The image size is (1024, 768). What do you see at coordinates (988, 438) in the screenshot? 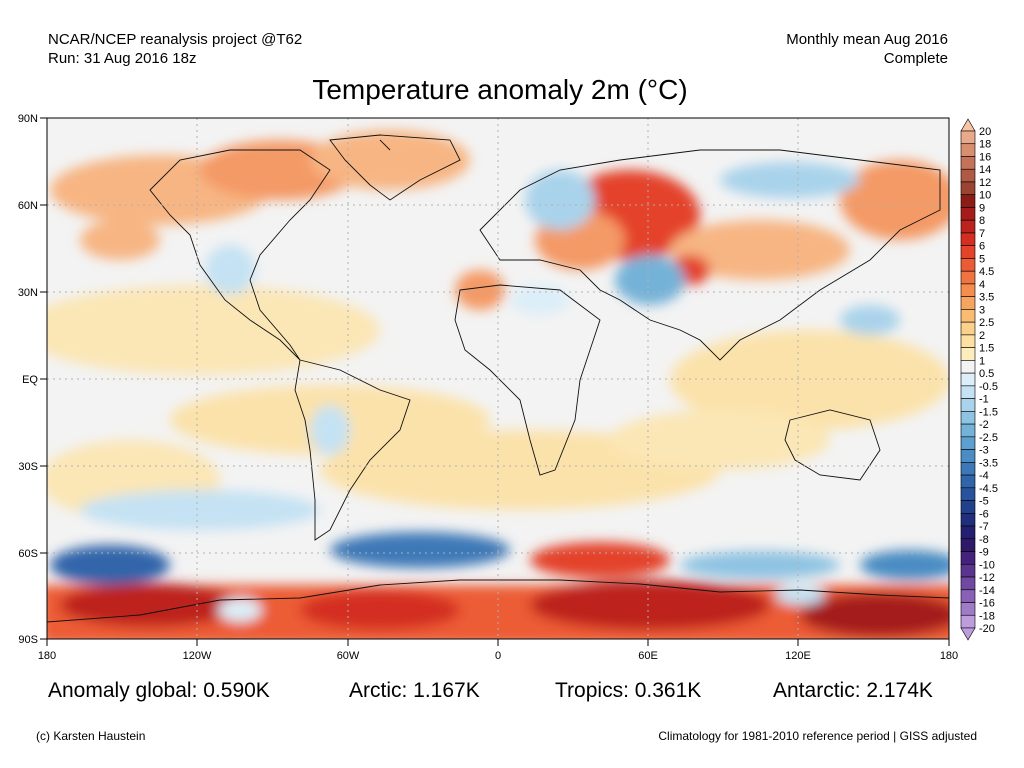
I see `colorbar-label: -2.5` at bounding box center [988, 438].